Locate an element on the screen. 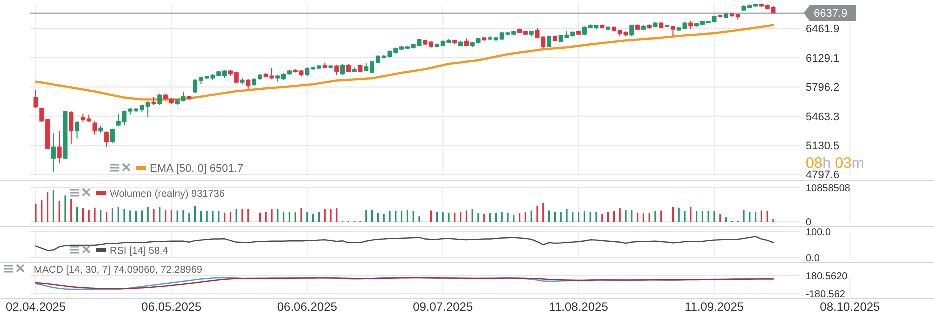 The height and width of the screenshot is (320, 934). y-tick-label: 100.0 is located at coordinates (819, 233).